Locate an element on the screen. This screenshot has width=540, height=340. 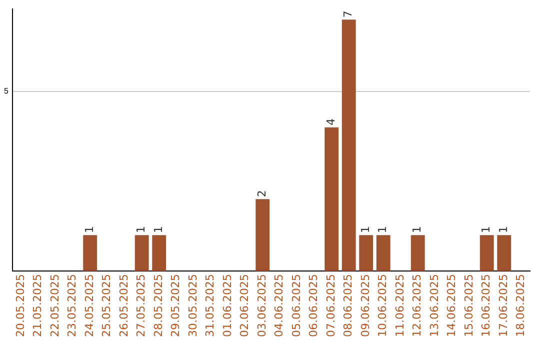
x-tick-label: 15.06.2025 is located at coordinates (469, 306).